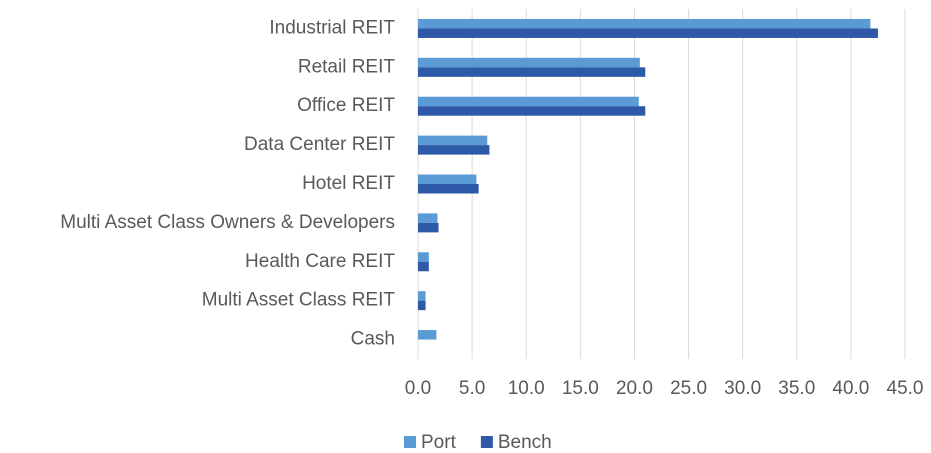 The image size is (931, 453). What do you see at coordinates (346, 105) in the screenshot?
I see `y-tick-label: Office REIT` at bounding box center [346, 105].